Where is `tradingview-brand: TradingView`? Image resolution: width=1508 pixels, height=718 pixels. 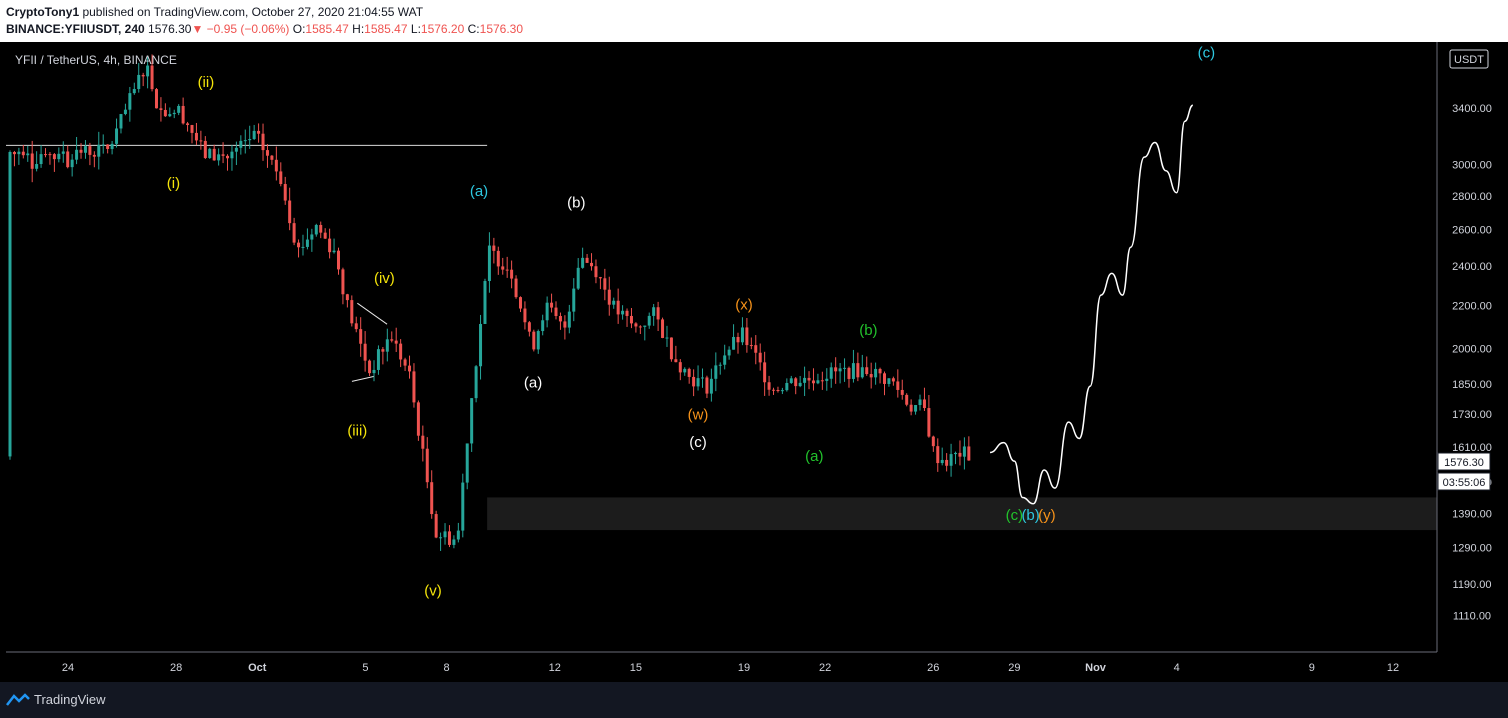 tradingview-brand: TradingView is located at coordinates (70, 699).